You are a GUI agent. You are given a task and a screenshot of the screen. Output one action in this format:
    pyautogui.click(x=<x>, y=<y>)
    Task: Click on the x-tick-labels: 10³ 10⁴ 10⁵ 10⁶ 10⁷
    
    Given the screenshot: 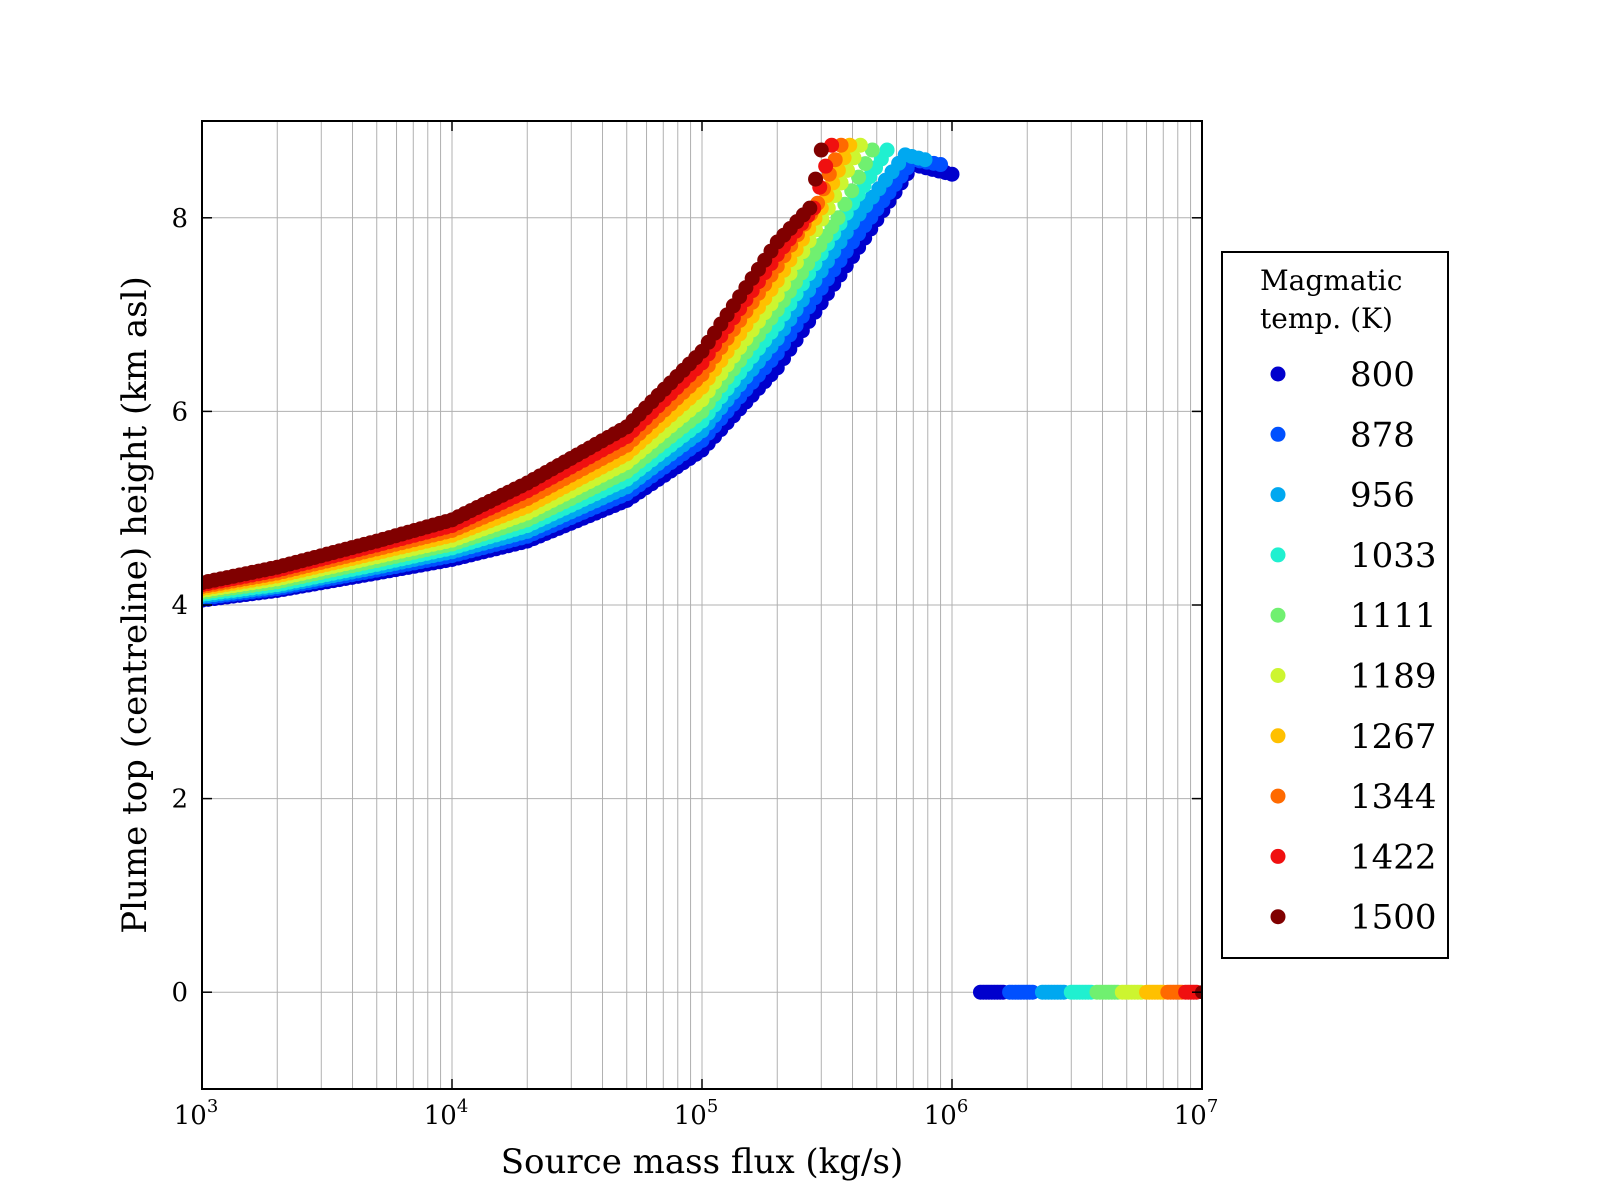 What is the action you would take?
    pyautogui.click(x=696, y=1113)
    